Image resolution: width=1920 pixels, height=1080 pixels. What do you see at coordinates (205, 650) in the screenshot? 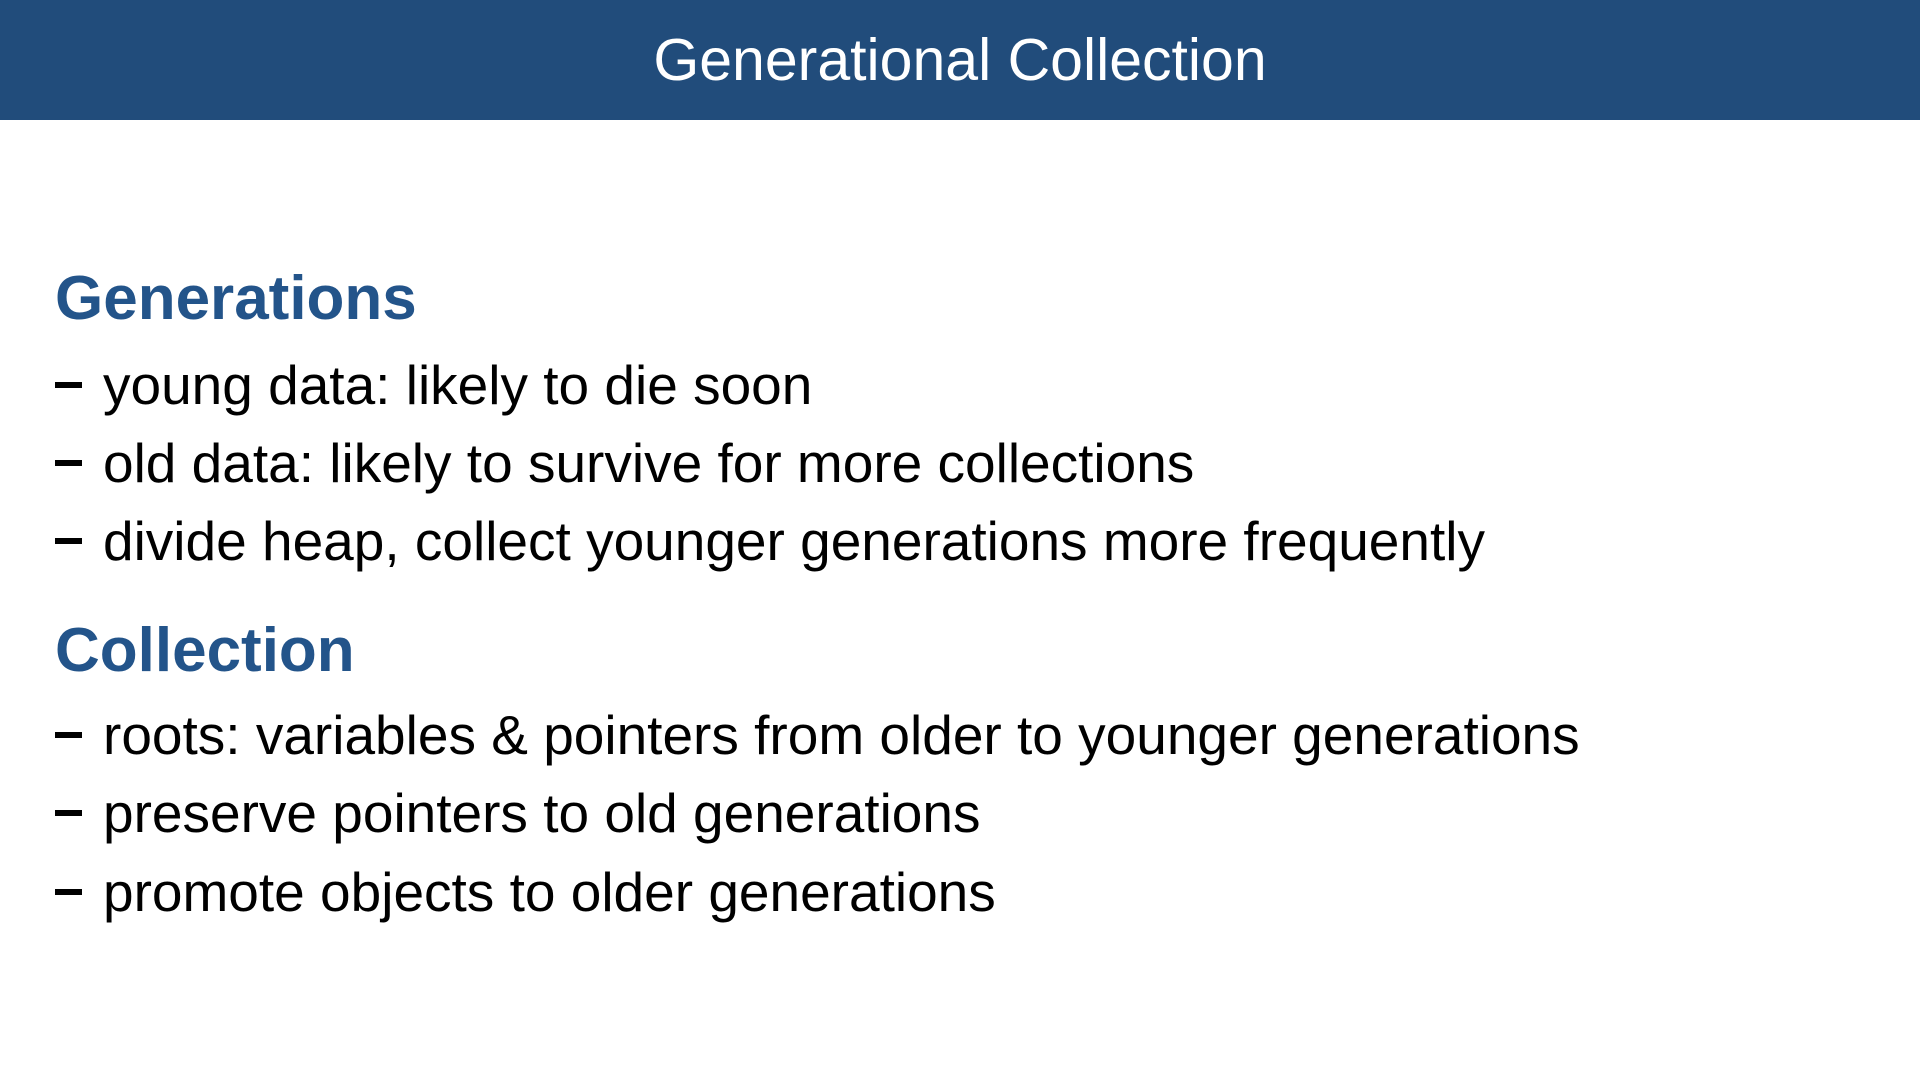
I see `section-heading-collection: Collection` at bounding box center [205, 650].